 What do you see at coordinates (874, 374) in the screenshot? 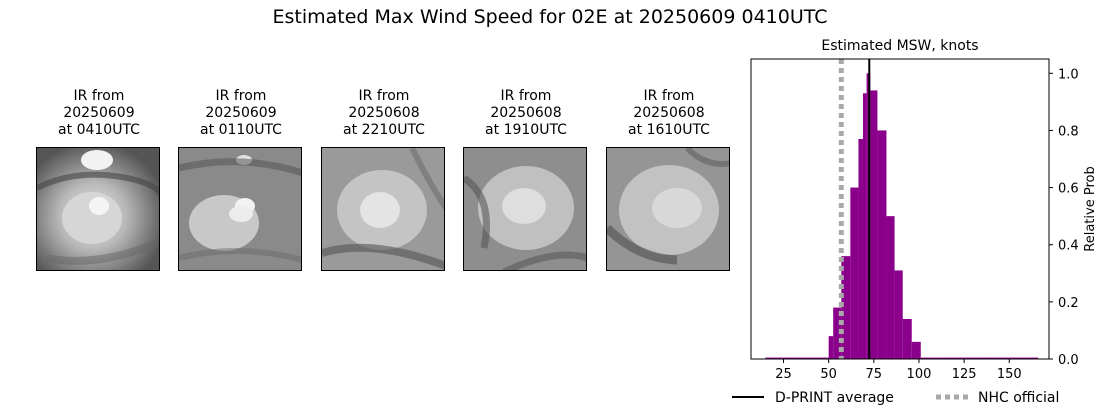
I see `x-tick-label: 75` at bounding box center [874, 374].